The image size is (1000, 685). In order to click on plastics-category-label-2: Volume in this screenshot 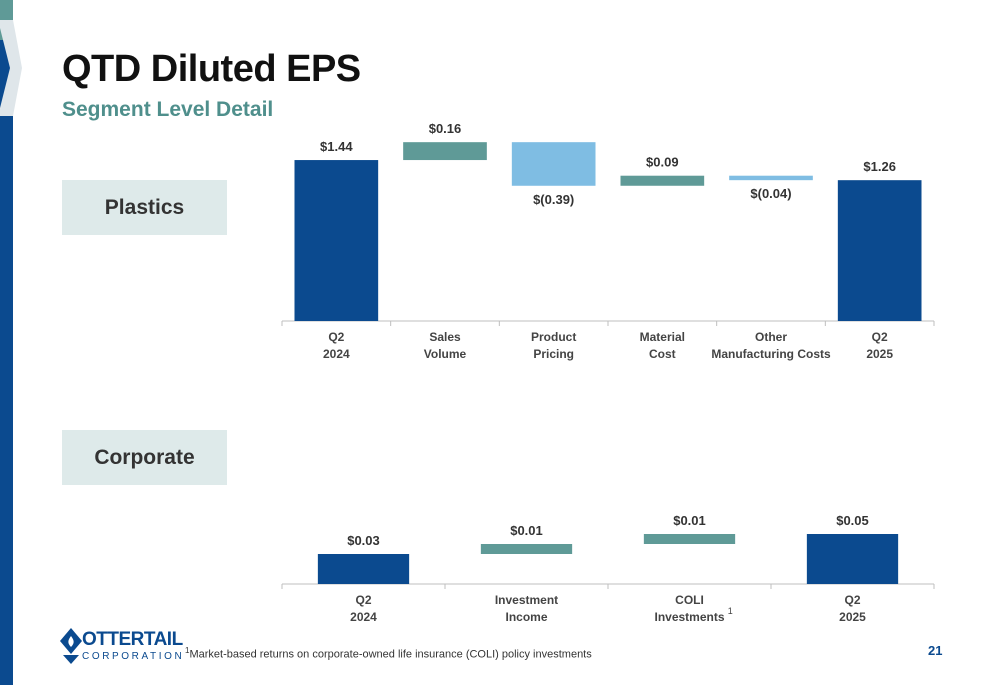, I will do `click(445, 354)`.